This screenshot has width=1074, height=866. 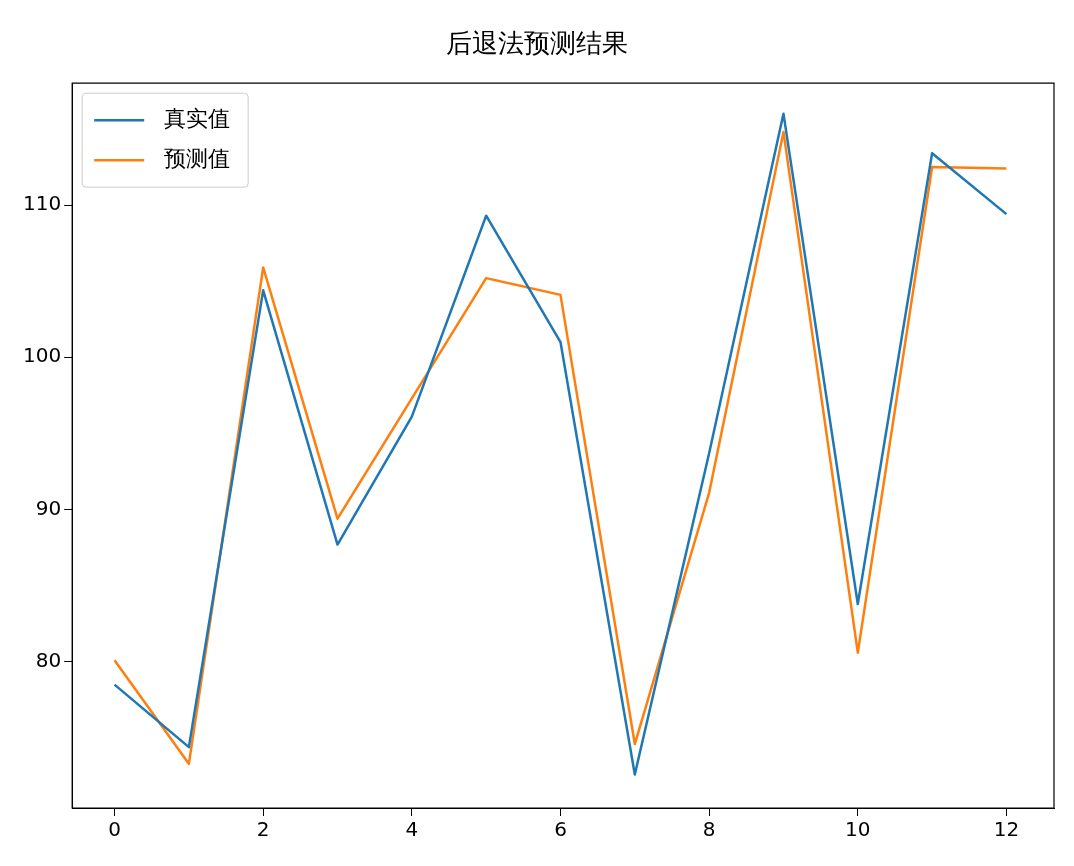 I want to click on x-tick-label: 10, so click(x=858, y=829).